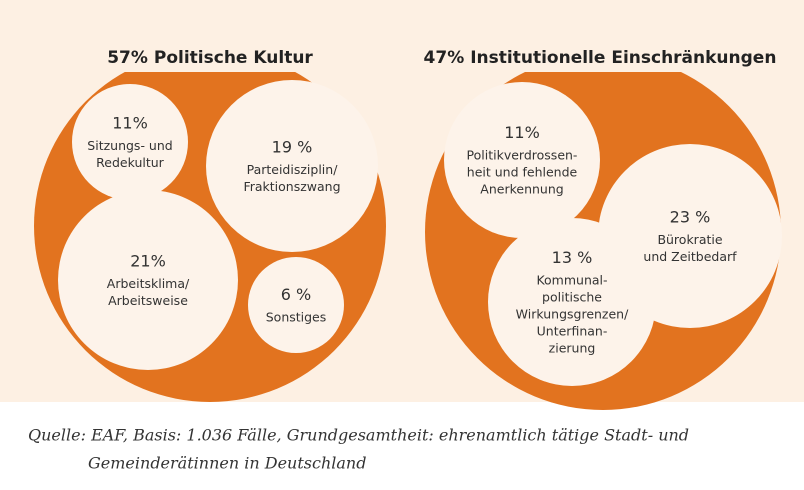  I want to click on category-label: Wirkungsgrenzen/, so click(572, 314).